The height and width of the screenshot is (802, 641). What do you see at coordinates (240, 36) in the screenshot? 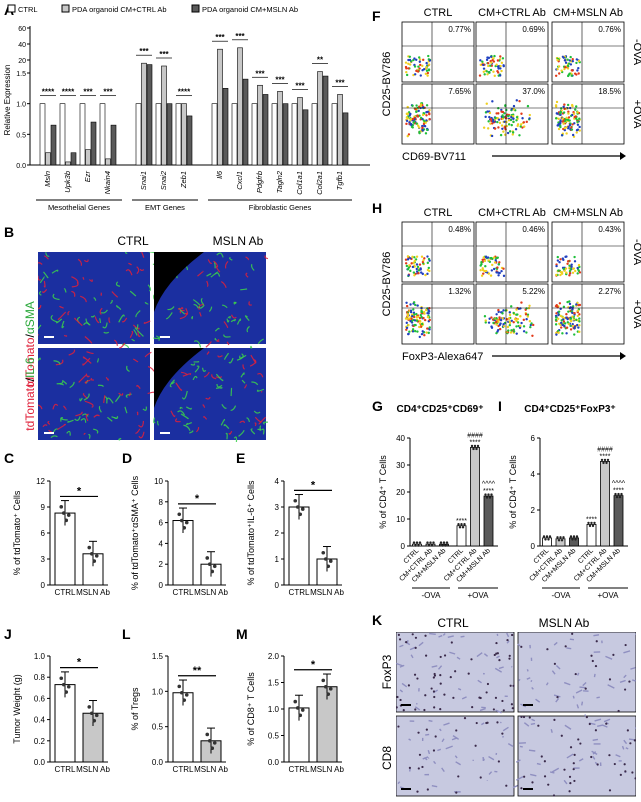
I see `significance-marker: ***` at bounding box center [240, 36].